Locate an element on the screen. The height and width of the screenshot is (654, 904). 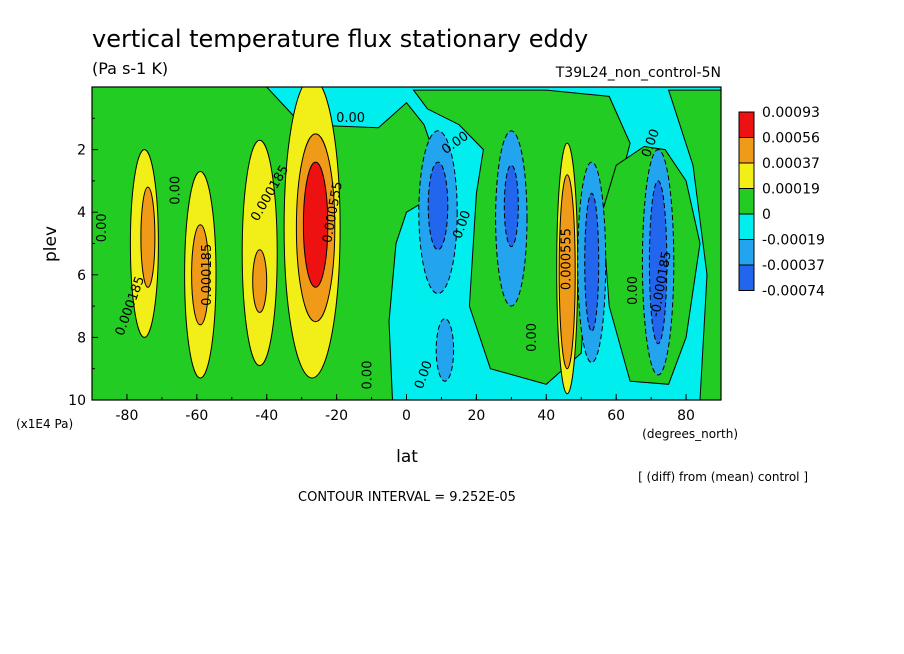
x-tick-label-6: 40 is located at coordinates (546, 416).